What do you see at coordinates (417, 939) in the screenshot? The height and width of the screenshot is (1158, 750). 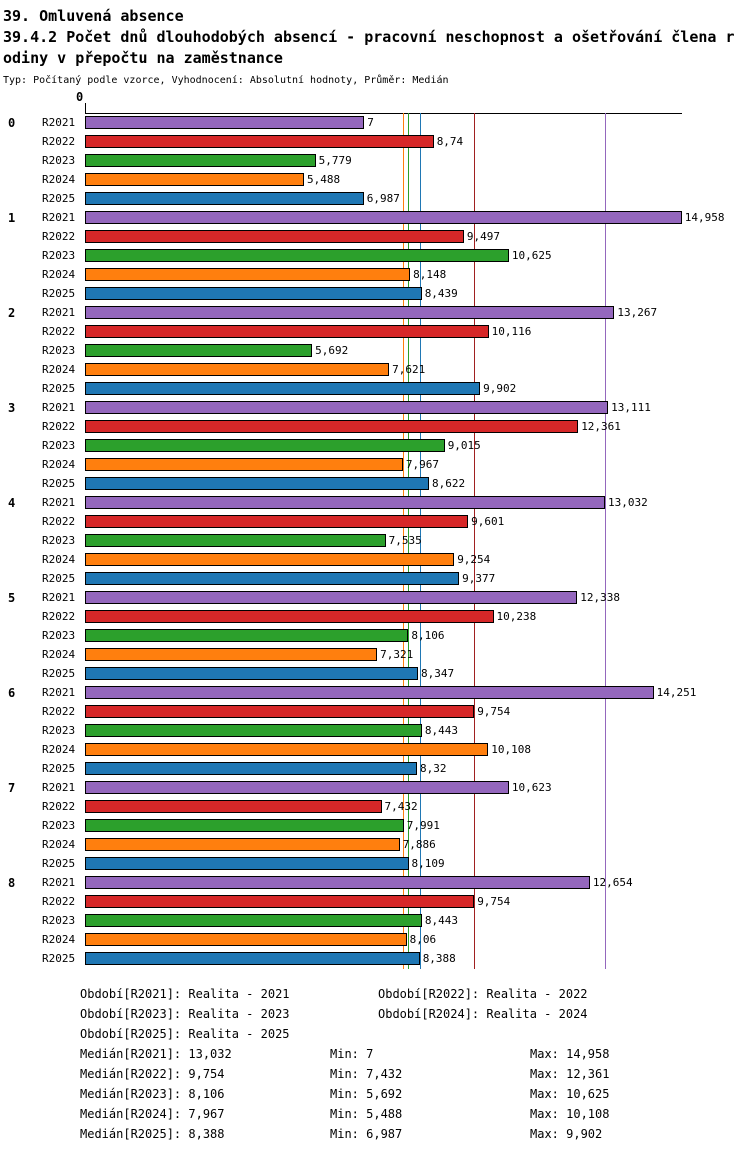 I see `bar-track: 8,06` at bounding box center [417, 939].